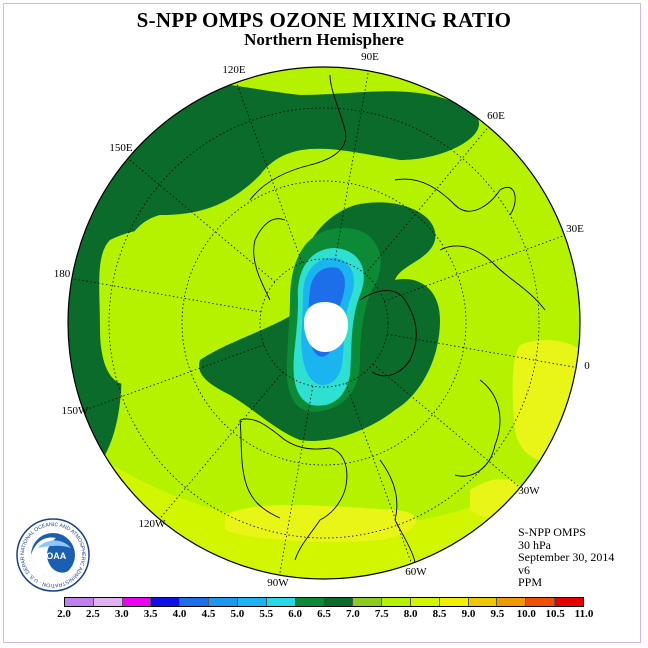 The width and height of the screenshot is (648, 648). What do you see at coordinates (524, 569) in the screenshot?
I see `info-version: v6` at bounding box center [524, 569].